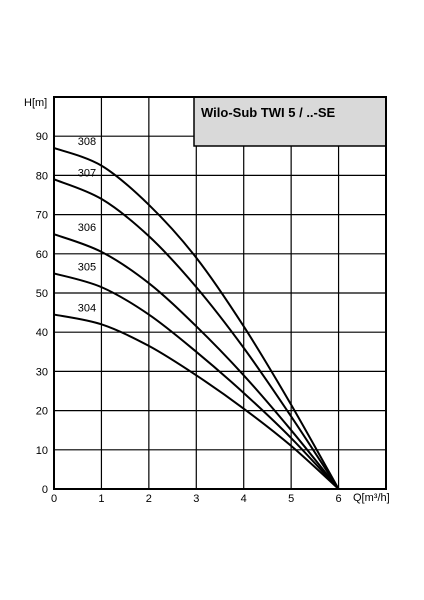  I want to click on curve-label-306: 306, so click(87, 228).